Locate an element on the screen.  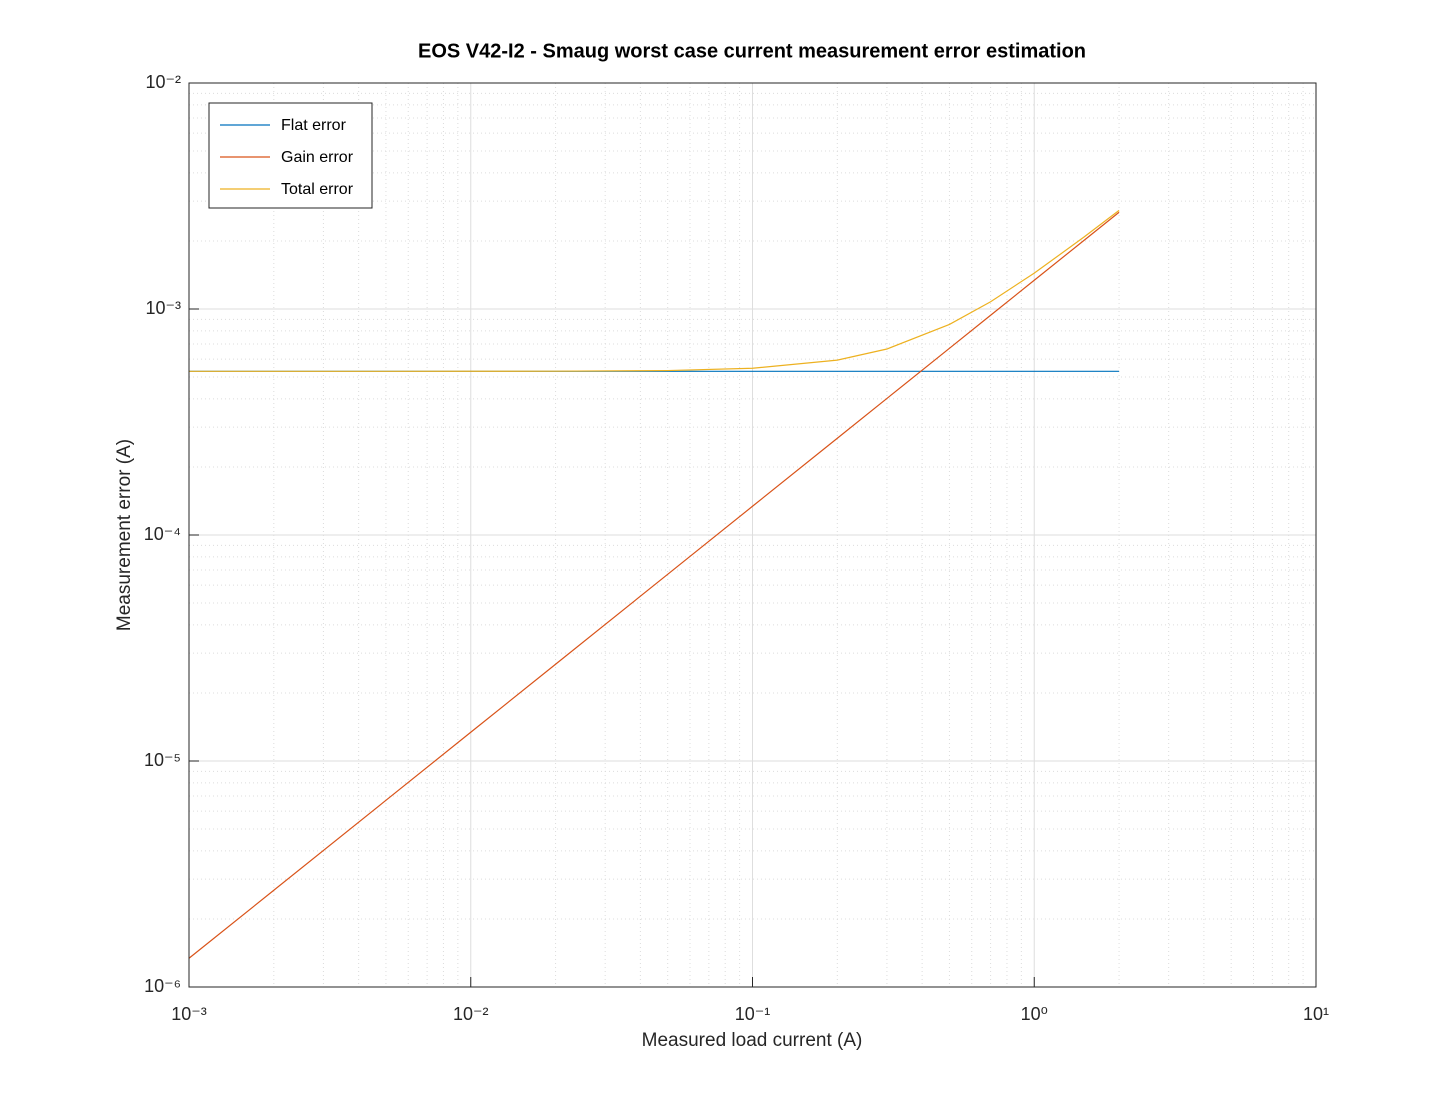
x-axis-label: Measured load current (A) is located at coordinates (752, 1040).